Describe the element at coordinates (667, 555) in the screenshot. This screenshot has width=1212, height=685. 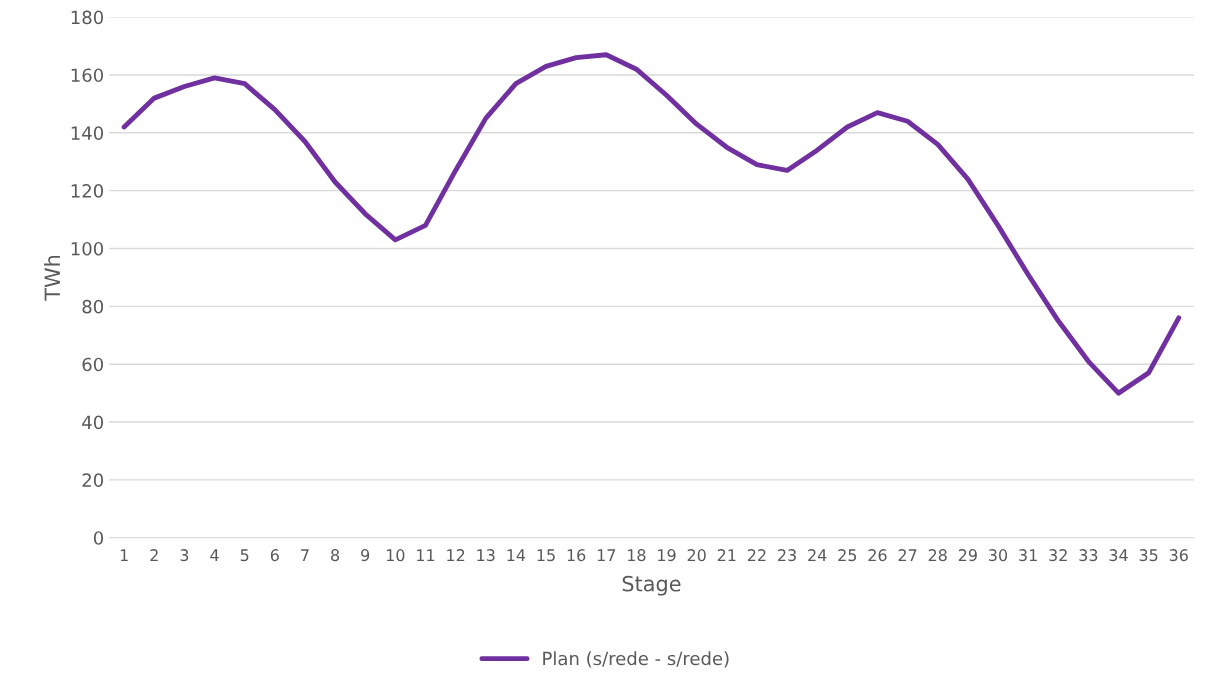
I see `x-tick-label: 19` at that location.